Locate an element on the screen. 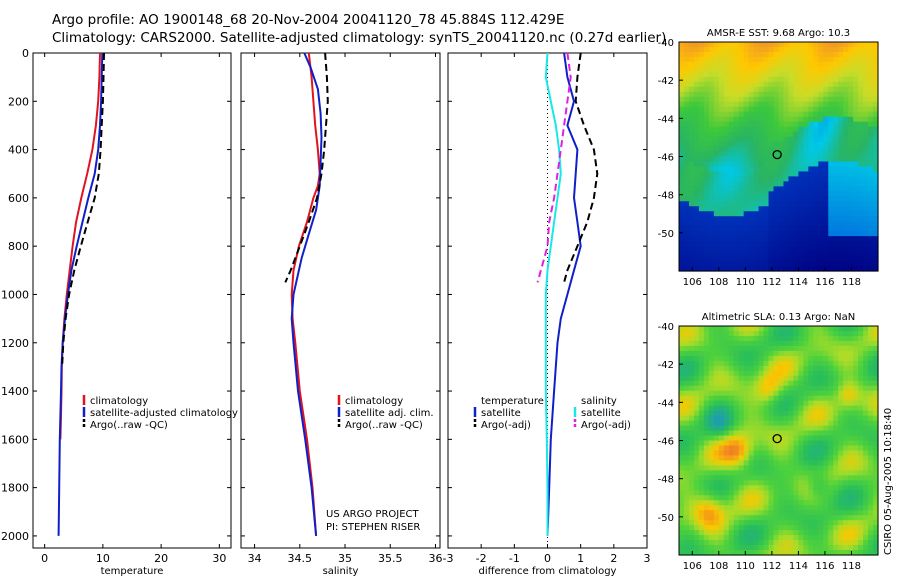 This screenshot has width=900, height=580. x-tick-label: -1 is located at coordinates (514, 558).